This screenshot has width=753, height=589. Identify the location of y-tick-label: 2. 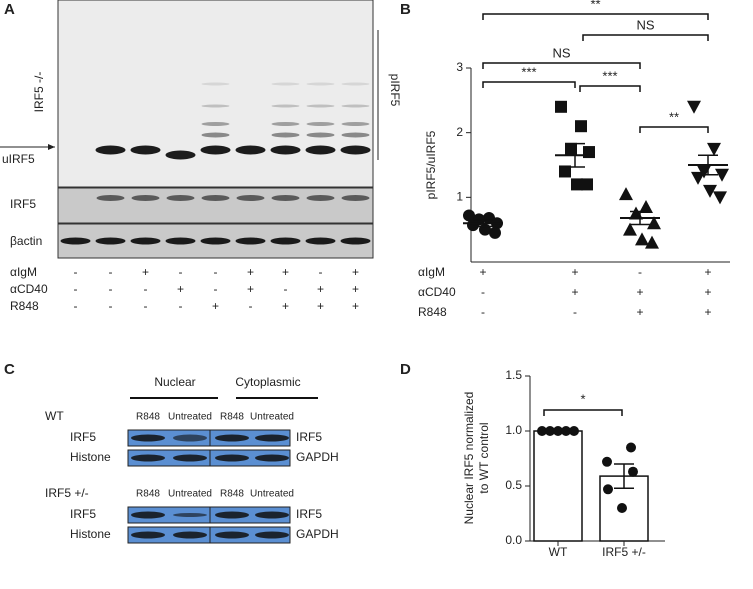
(459, 132).